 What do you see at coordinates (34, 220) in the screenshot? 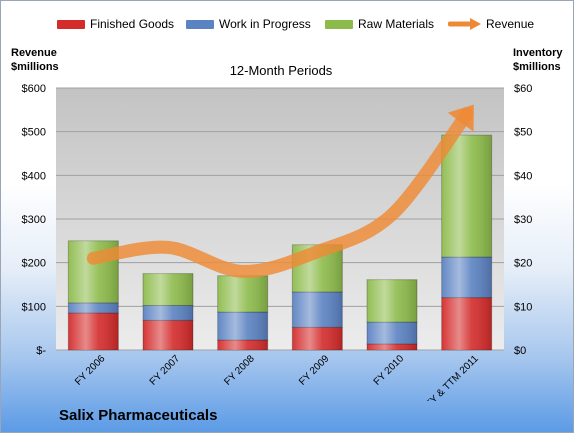
I see `left-tick-label: $300` at bounding box center [34, 220].